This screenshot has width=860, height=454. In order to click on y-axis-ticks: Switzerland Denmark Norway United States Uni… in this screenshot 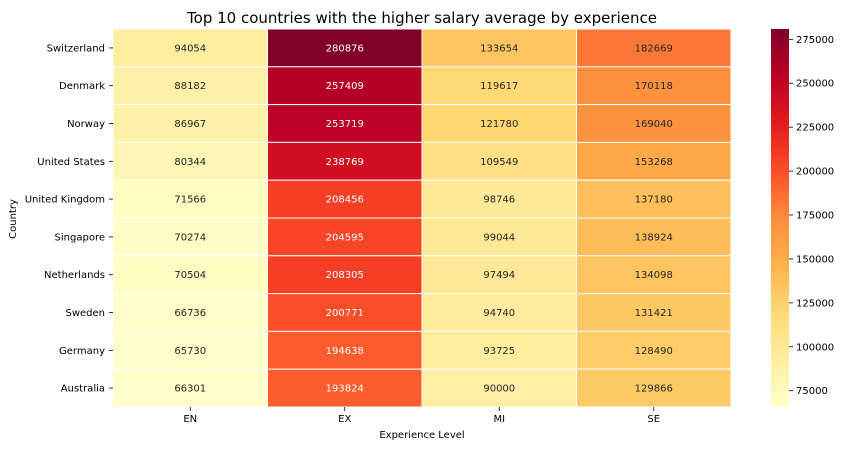, I will do `click(69, 219)`.